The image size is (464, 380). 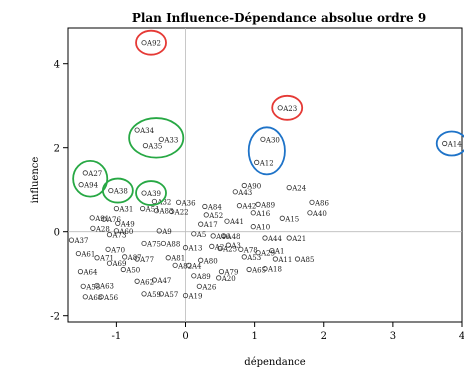 I want to click on data-point-label: A62, so click(x=146, y=282).